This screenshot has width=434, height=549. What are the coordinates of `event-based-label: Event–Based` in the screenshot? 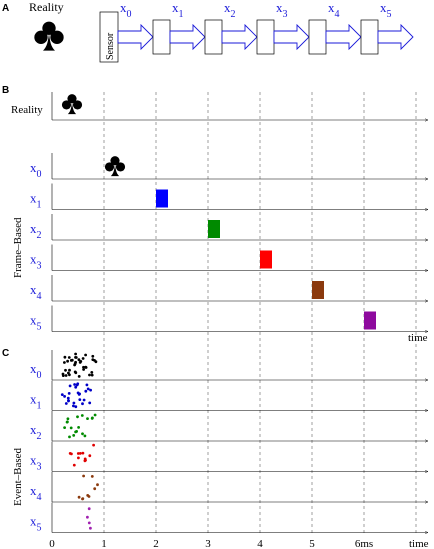 It's located at (18, 476).